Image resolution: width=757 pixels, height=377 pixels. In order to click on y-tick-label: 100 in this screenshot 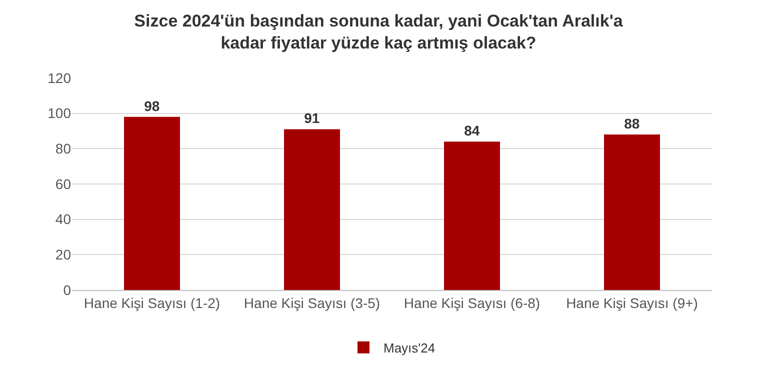, I will do `click(60, 113)`.